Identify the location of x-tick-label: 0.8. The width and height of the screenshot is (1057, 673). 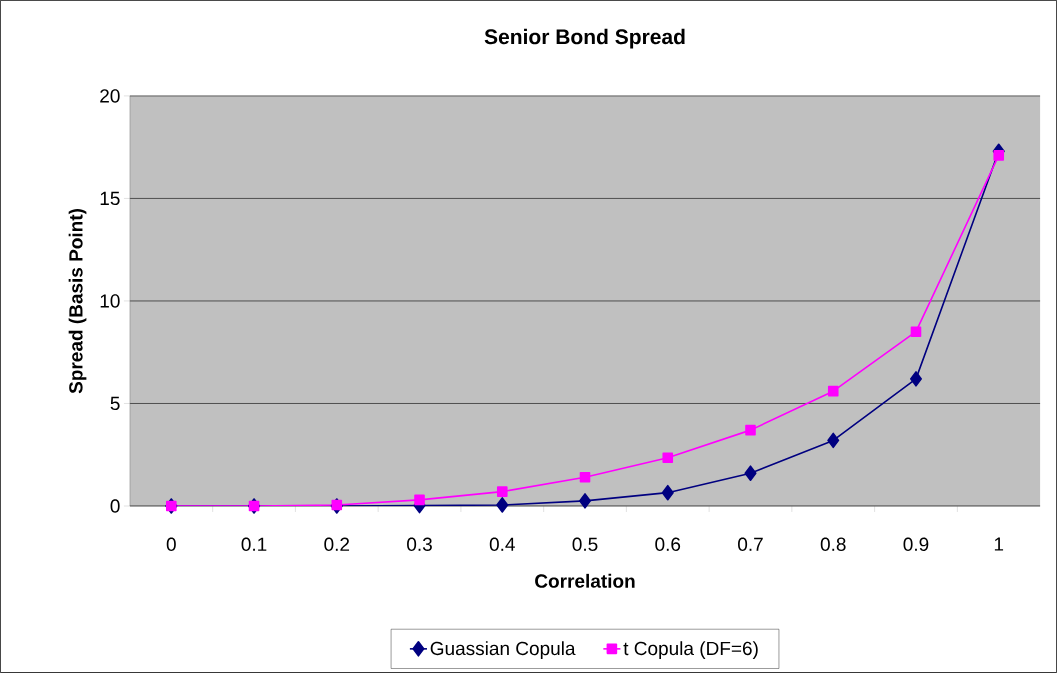
(833, 544).